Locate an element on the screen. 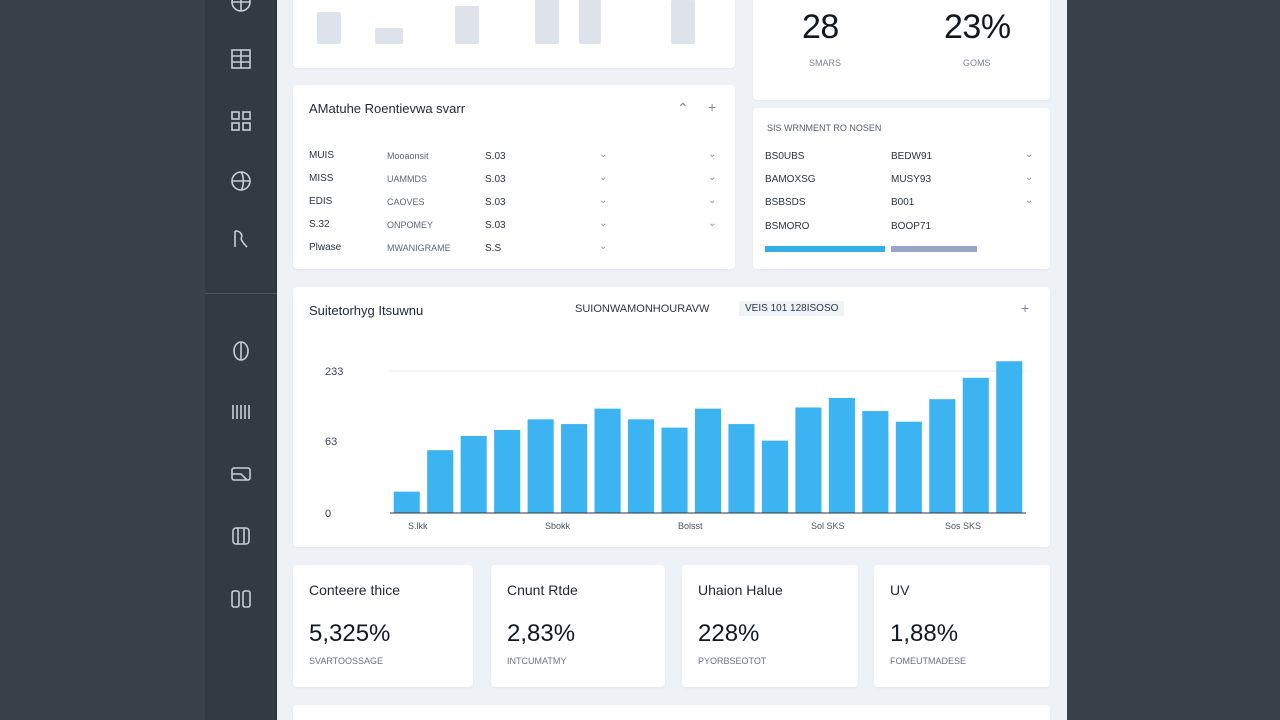 The height and width of the screenshot is (720, 1280). list-cell: BSBSDS is located at coordinates (785, 202).